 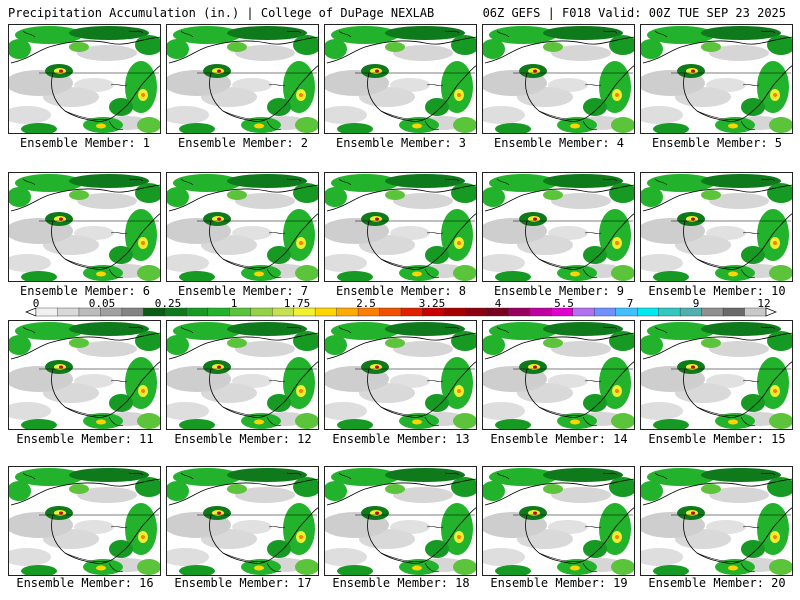 I want to click on colorbar-tick-label: 0.05, so click(x=102, y=303).